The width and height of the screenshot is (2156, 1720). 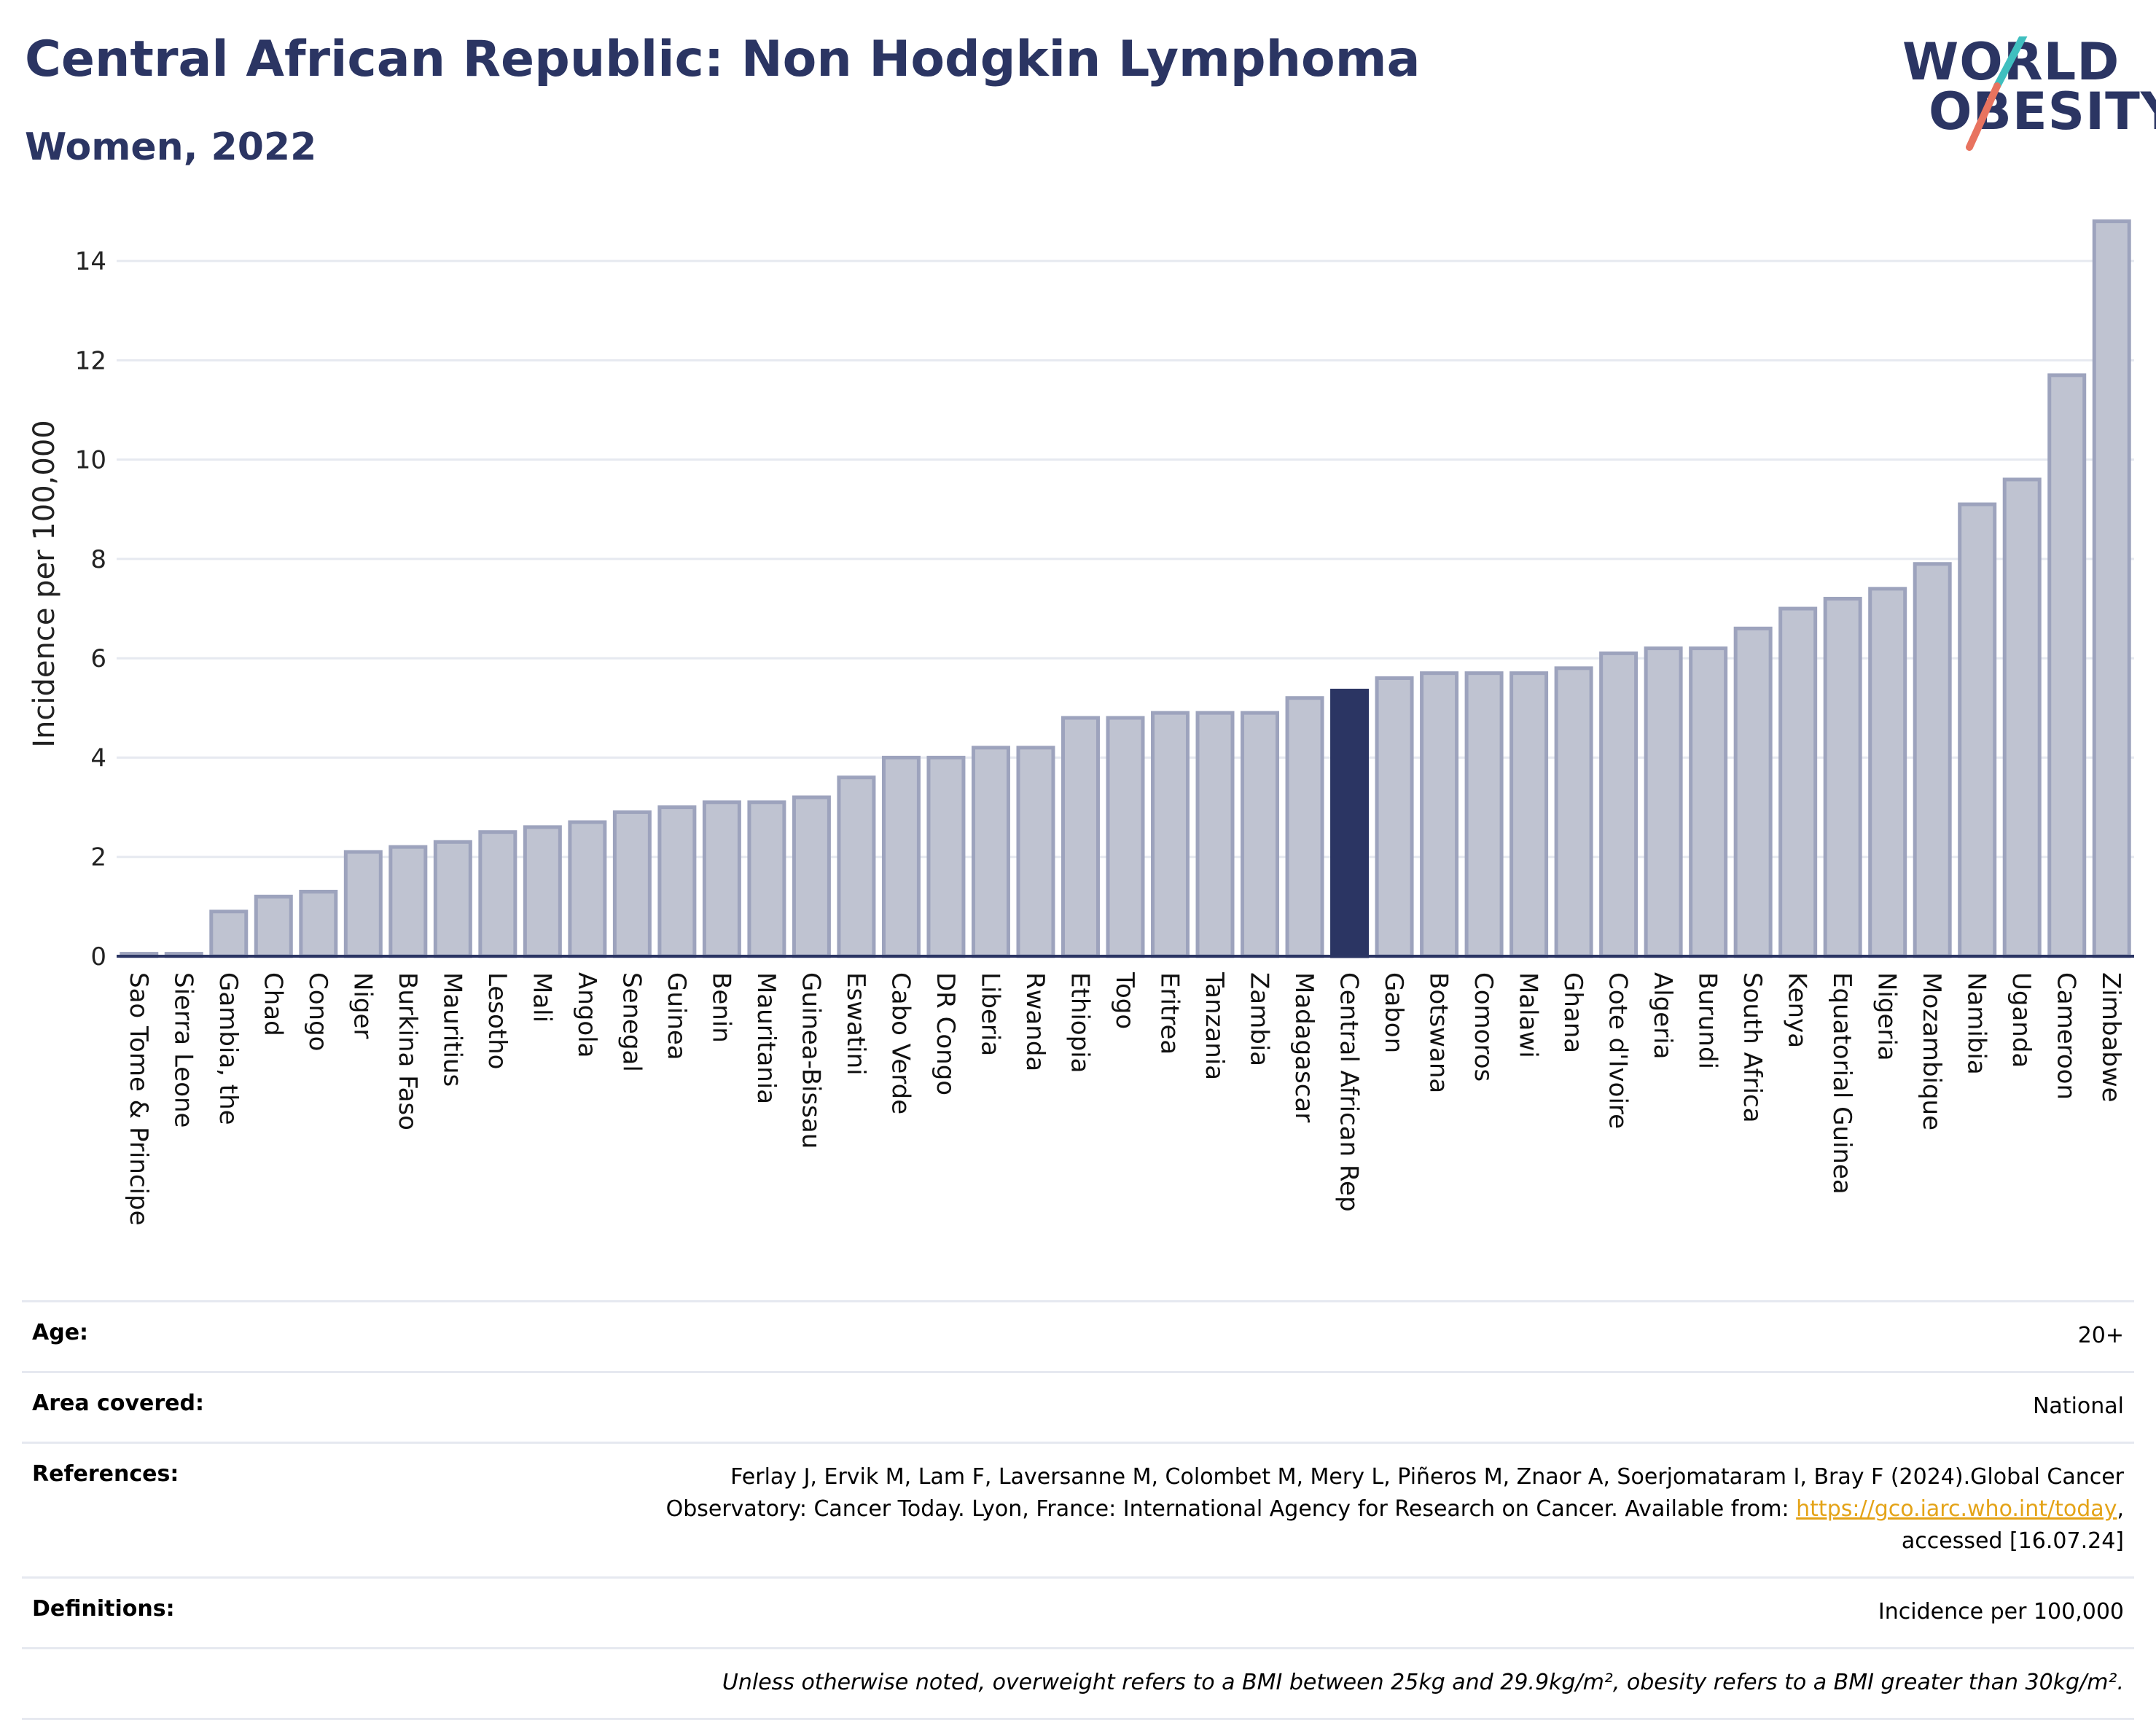 What do you see at coordinates (98, 957) in the screenshot?
I see `y-tick-label: 0` at bounding box center [98, 957].